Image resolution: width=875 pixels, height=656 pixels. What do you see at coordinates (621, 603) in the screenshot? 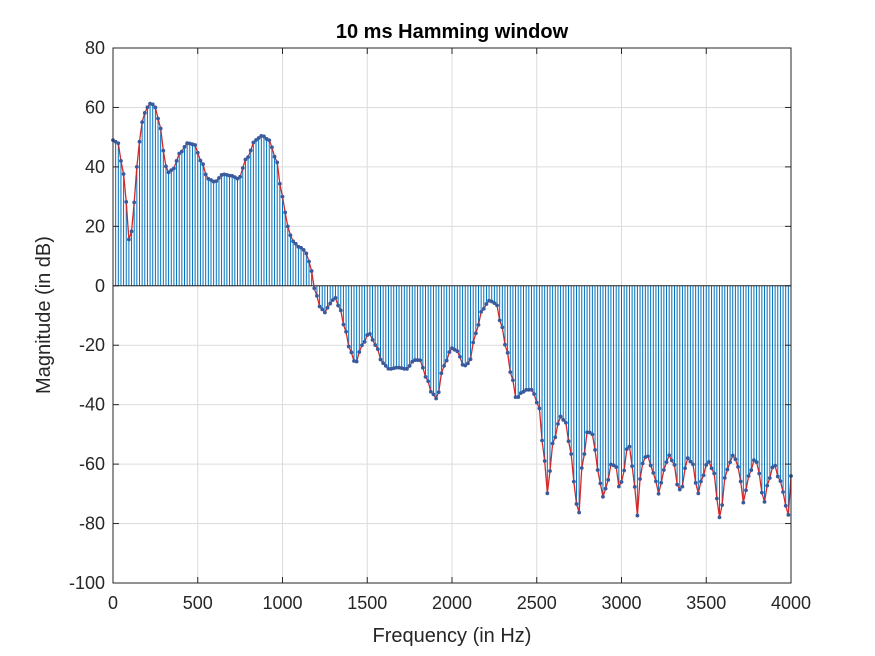
I see `x-tick-label: 3000` at bounding box center [621, 603].